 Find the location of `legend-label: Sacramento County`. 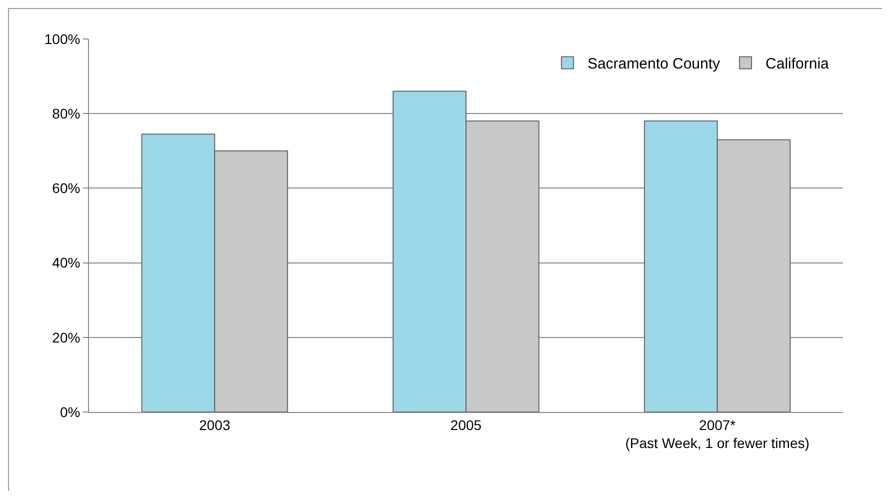

legend-label: Sacramento County is located at coordinates (654, 64).